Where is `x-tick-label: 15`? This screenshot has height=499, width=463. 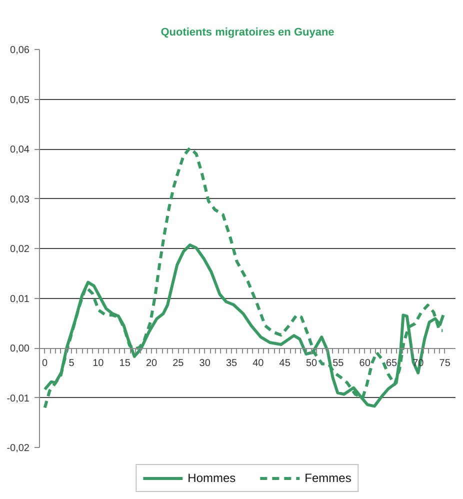
x-tick-label: 15 is located at coordinates (125, 363).